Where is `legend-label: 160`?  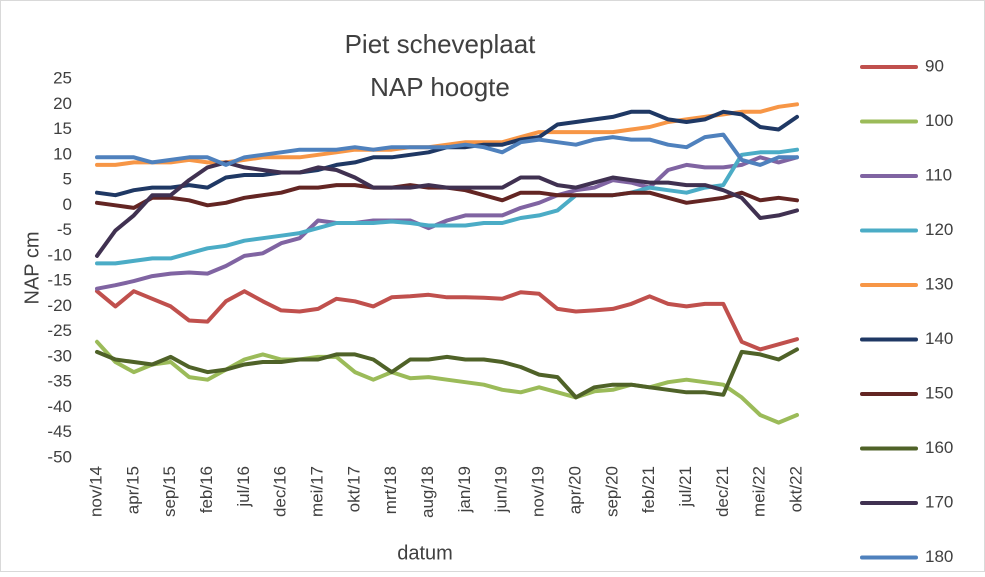 legend-label: 160 is located at coordinates (939, 447).